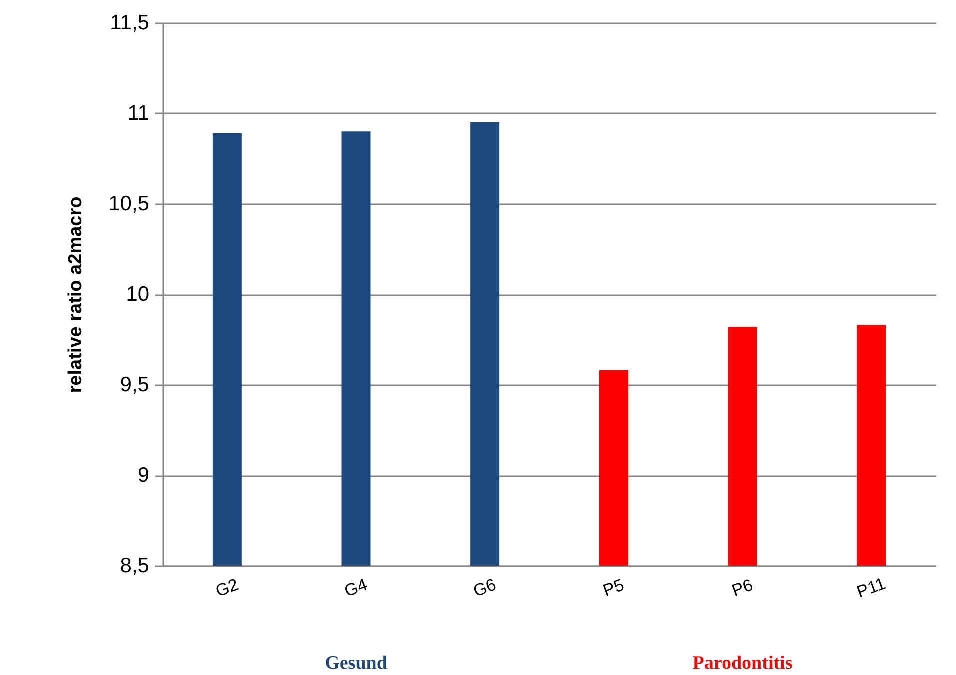  Describe the element at coordinates (129, 204) in the screenshot. I see `y-tick-label: 10,5` at that location.